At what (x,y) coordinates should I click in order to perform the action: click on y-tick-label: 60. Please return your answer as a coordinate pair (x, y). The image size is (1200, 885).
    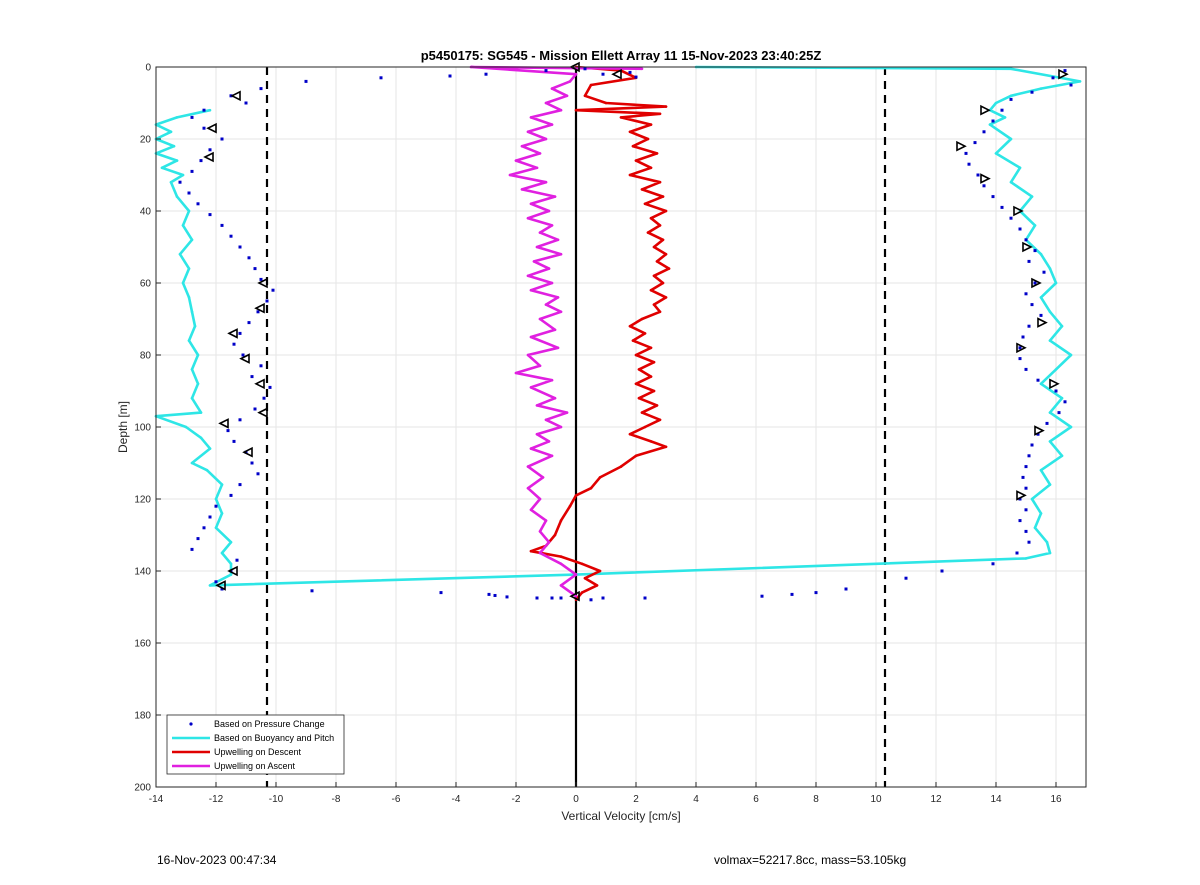
    Looking at the image, I should click on (146, 284).